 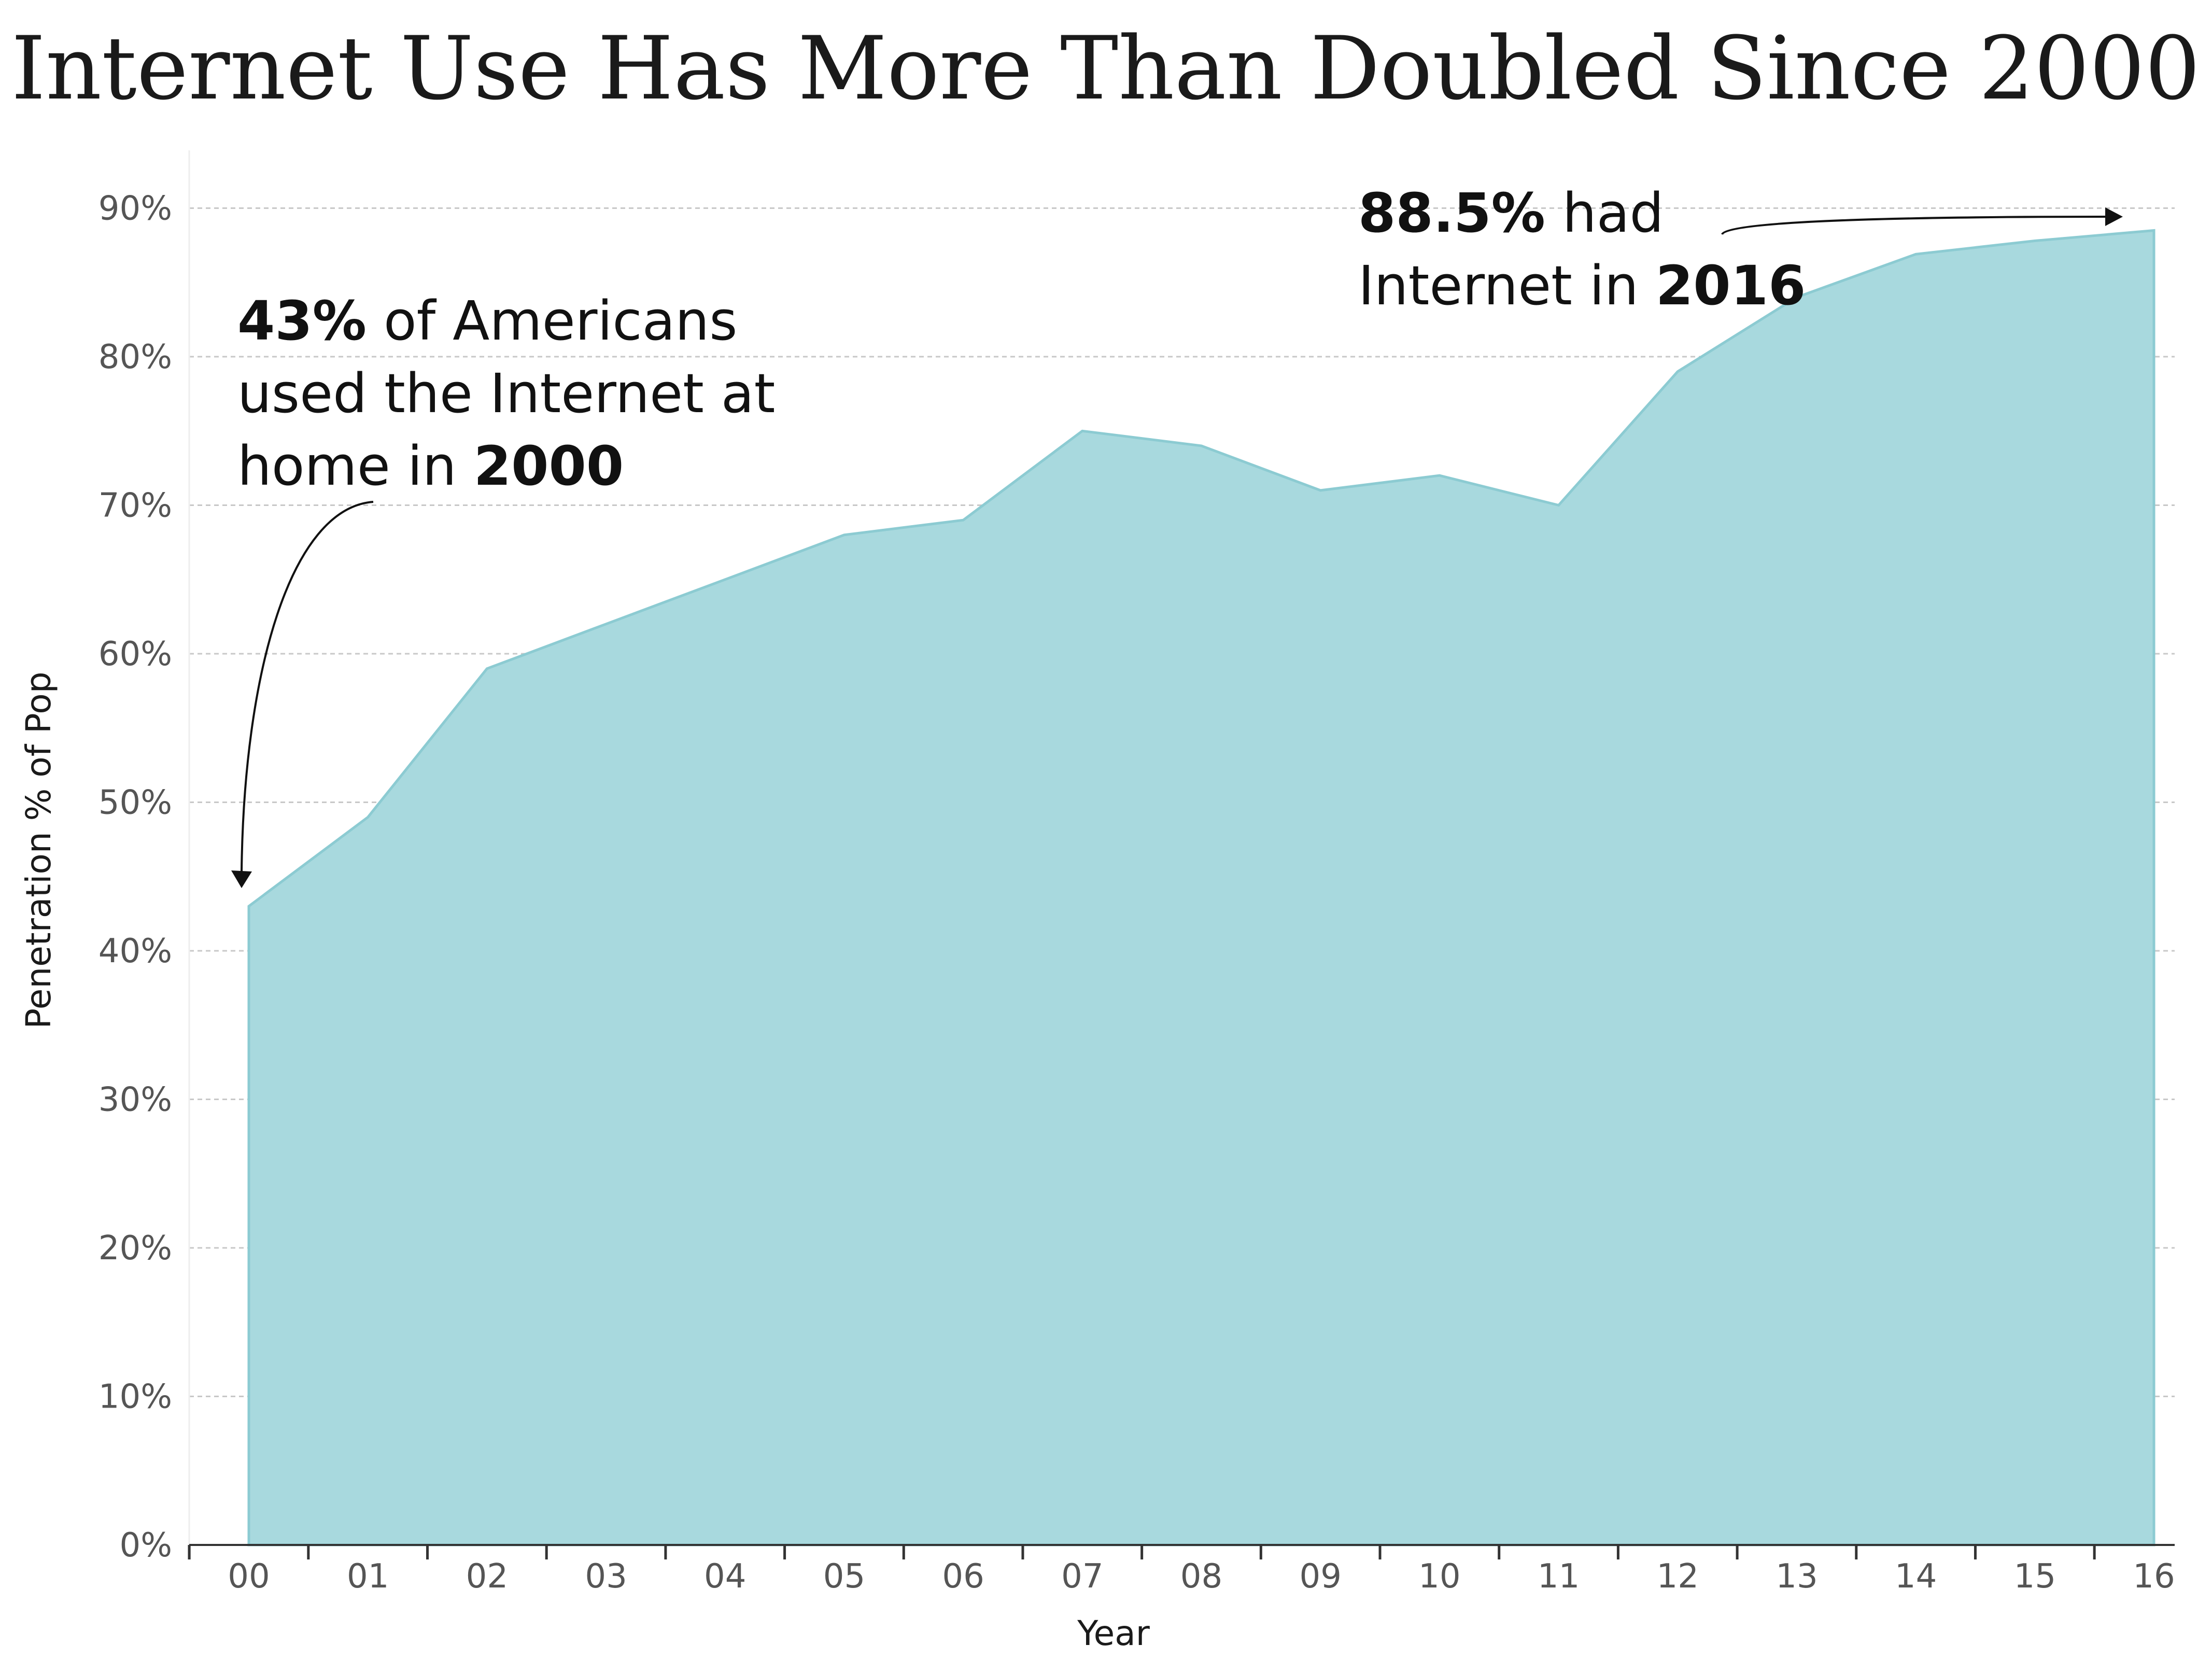 I want to click on y-tick-label: 0%, so click(x=145, y=1545).